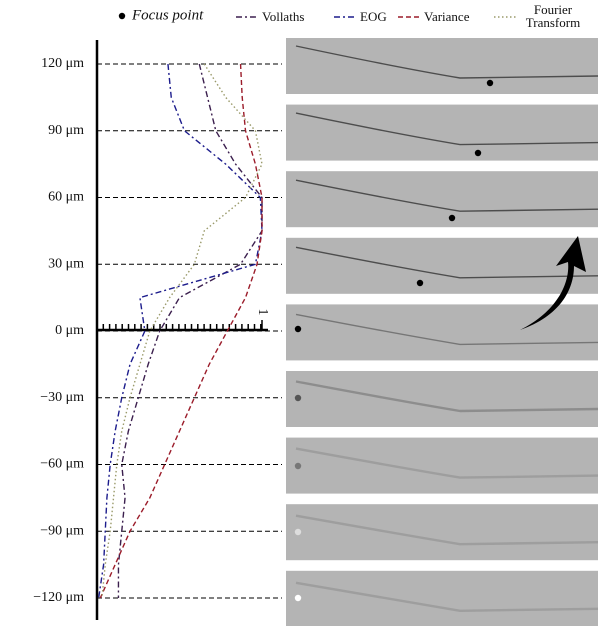  Describe the element at coordinates (69, 330) in the screenshot. I see `y-tick-label: 0 μm` at that location.